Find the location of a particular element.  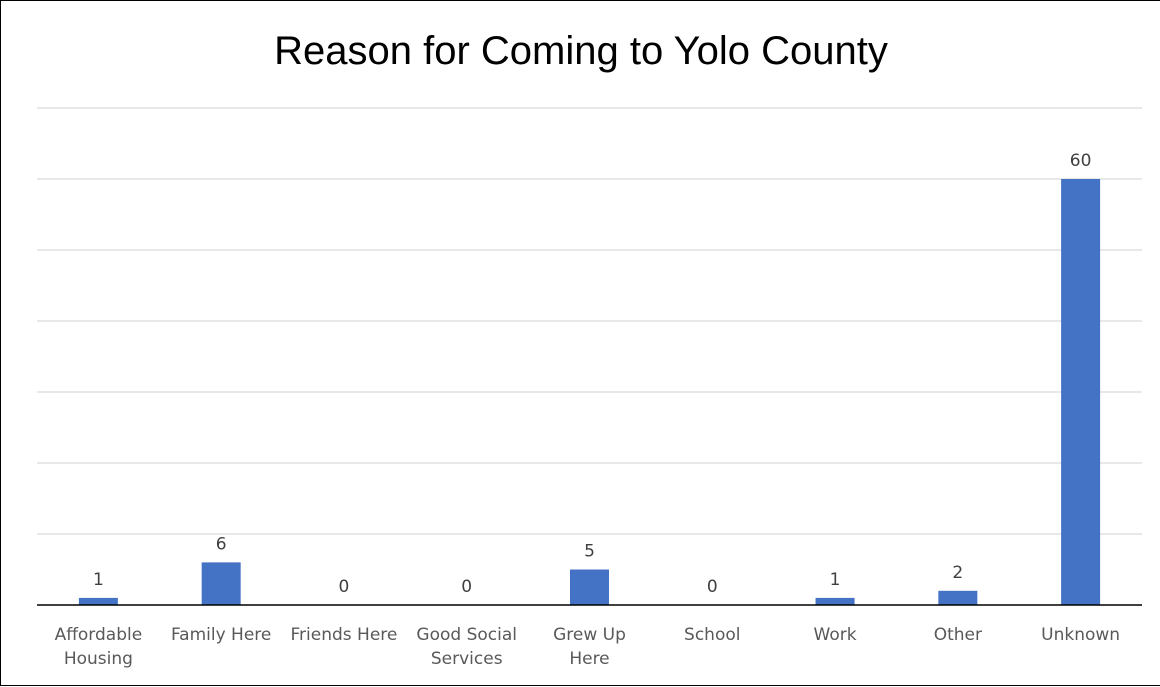

x-tick-label: Family Here is located at coordinates (221, 635).